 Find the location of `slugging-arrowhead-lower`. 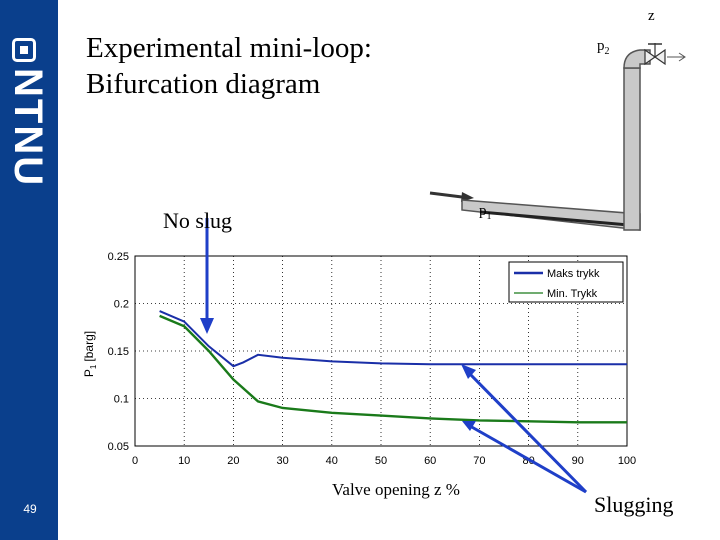

slugging-arrowhead-lower is located at coordinates (469, 426).